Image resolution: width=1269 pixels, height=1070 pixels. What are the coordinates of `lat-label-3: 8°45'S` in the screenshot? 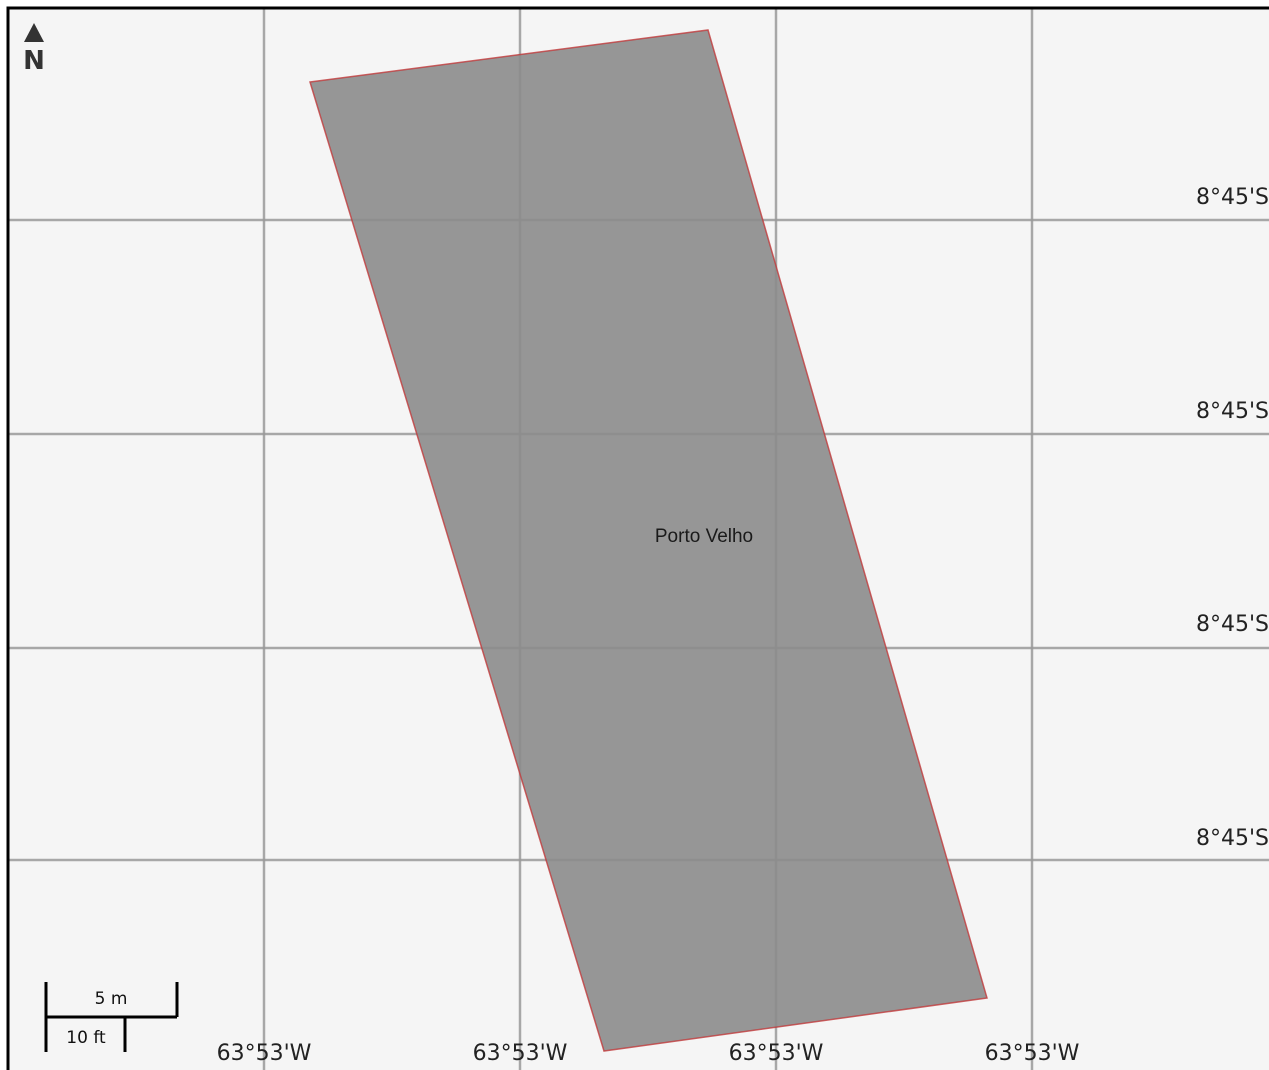 It's located at (1232, 624).